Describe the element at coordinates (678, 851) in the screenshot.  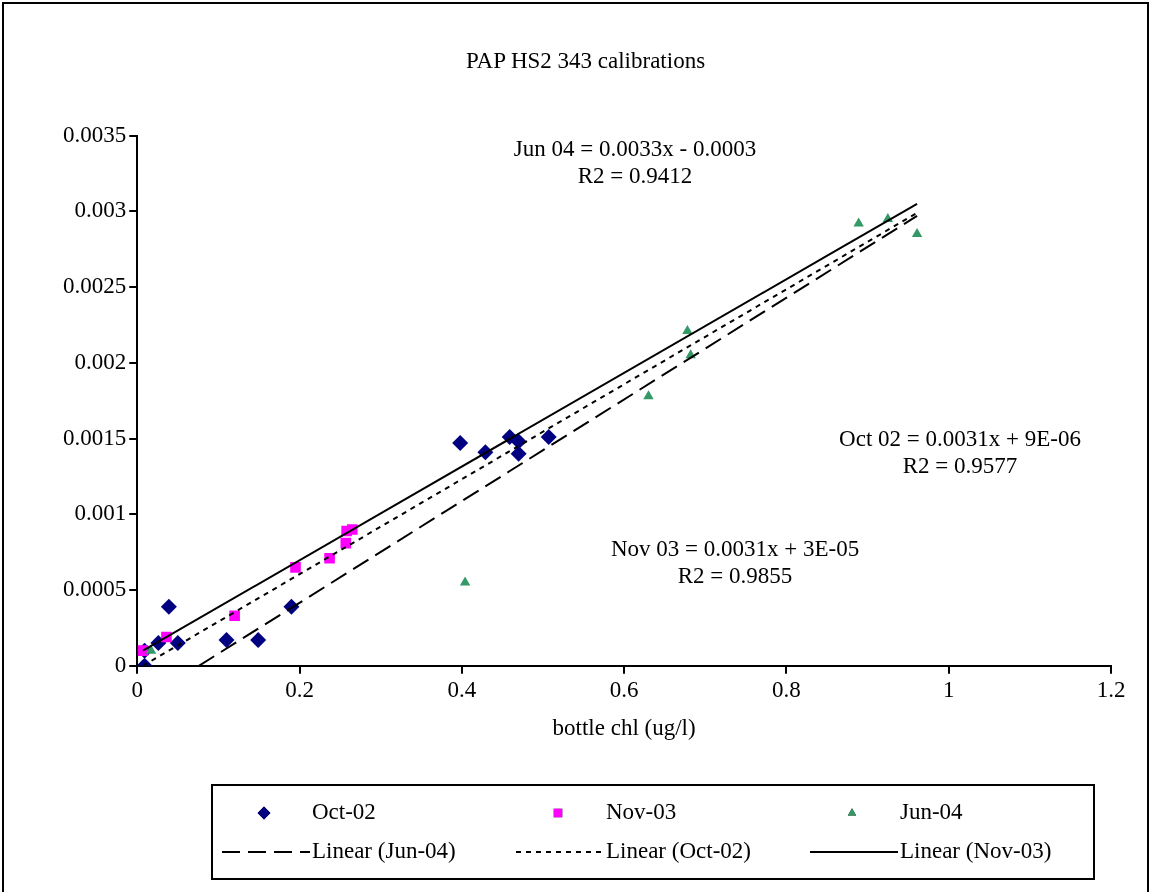
I see `legend-label: Linear (Oct-02)` at that location.